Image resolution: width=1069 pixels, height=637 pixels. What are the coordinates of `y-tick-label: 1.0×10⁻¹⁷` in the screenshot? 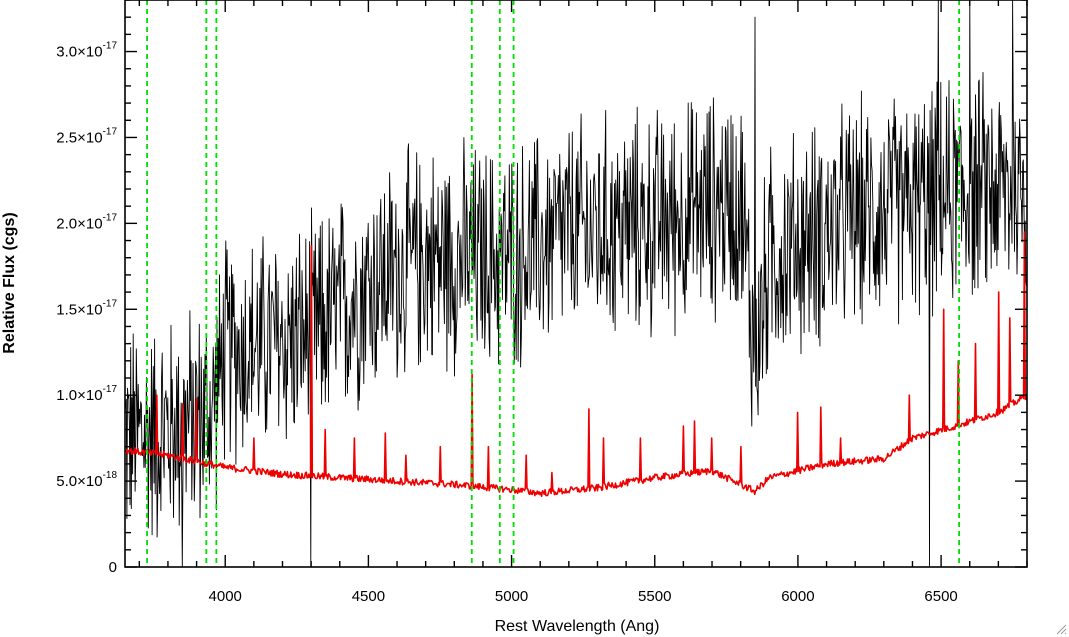 It's located at (86, 394).